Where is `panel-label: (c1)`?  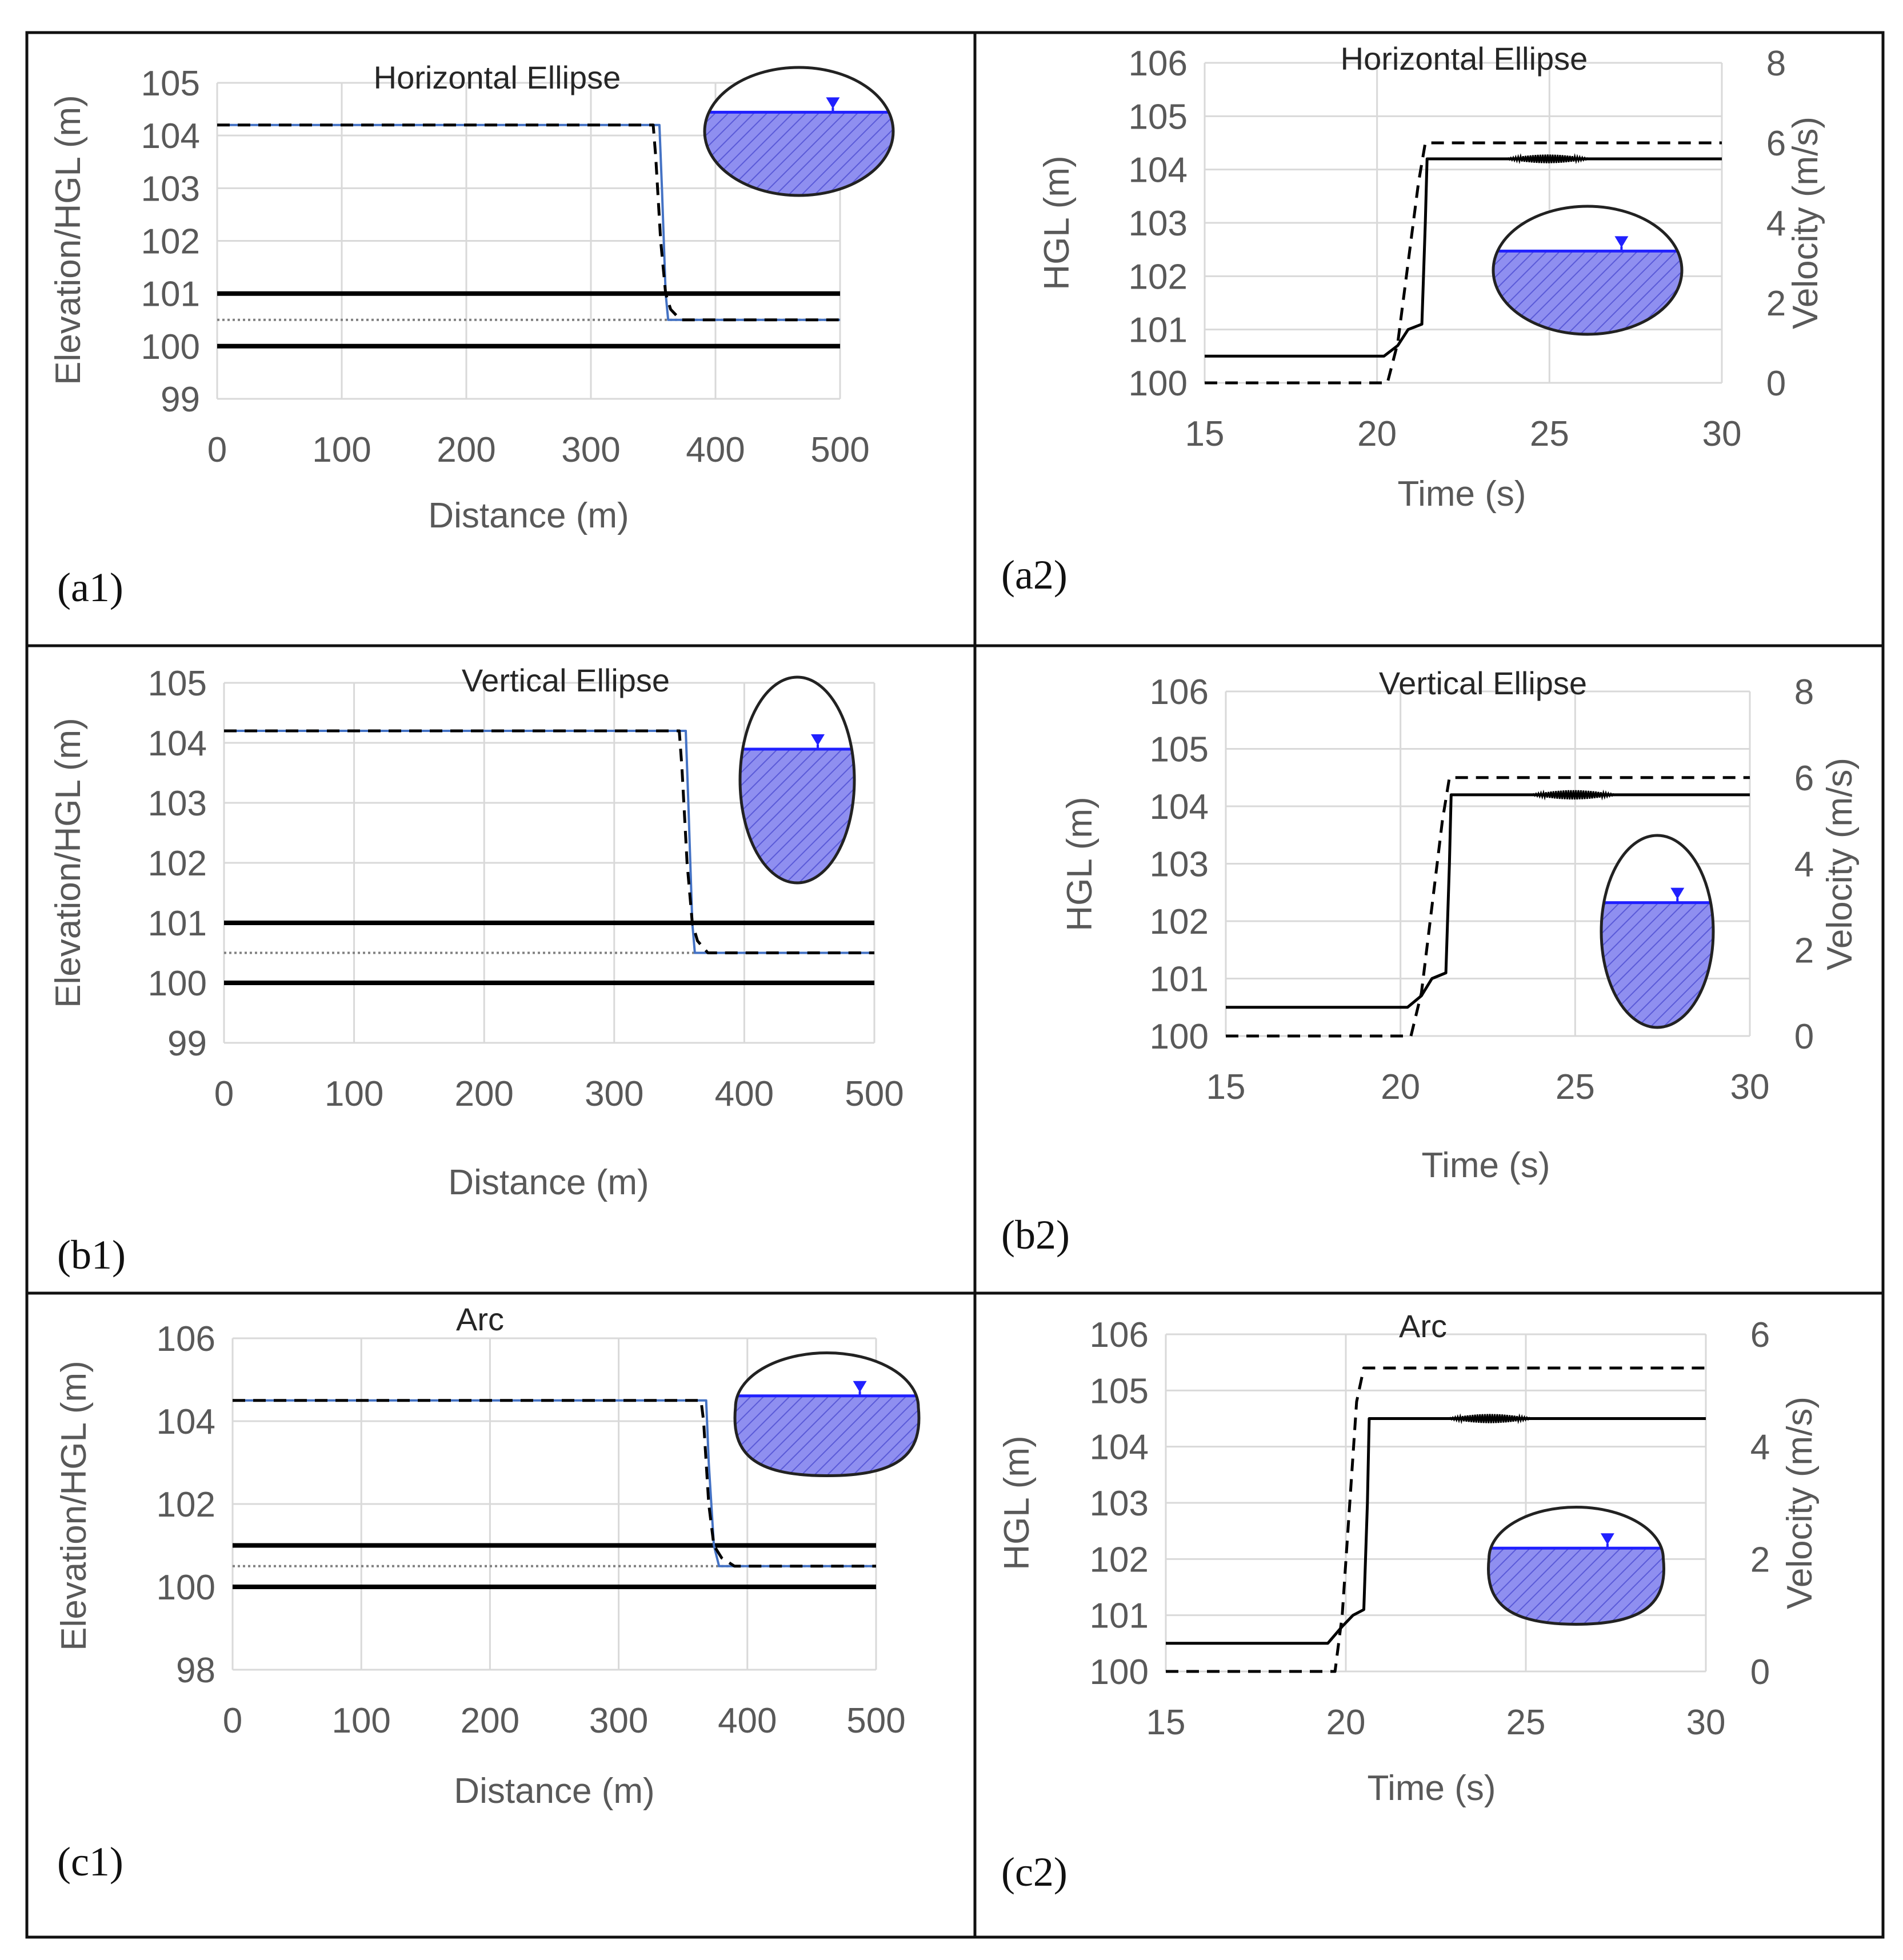 panel-label: (c1) is located at coordinates (90, 1862).